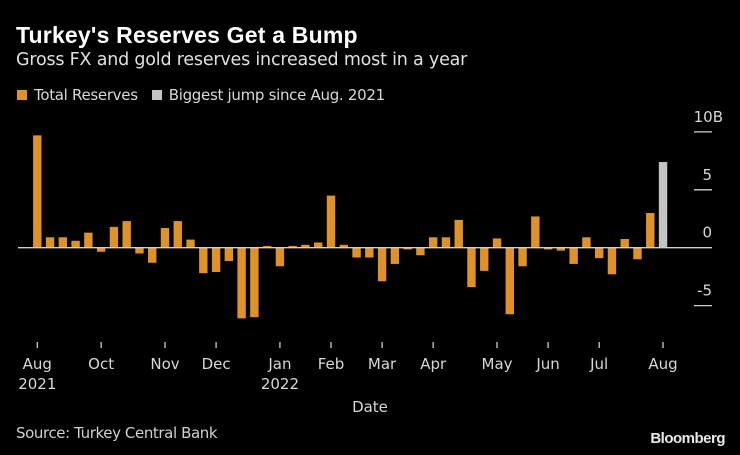 This screenshot has height=455, width=740. Describe the element at coordinates (101, 364) in the screenshot. I see `x-tick-label: Oct` at that location.